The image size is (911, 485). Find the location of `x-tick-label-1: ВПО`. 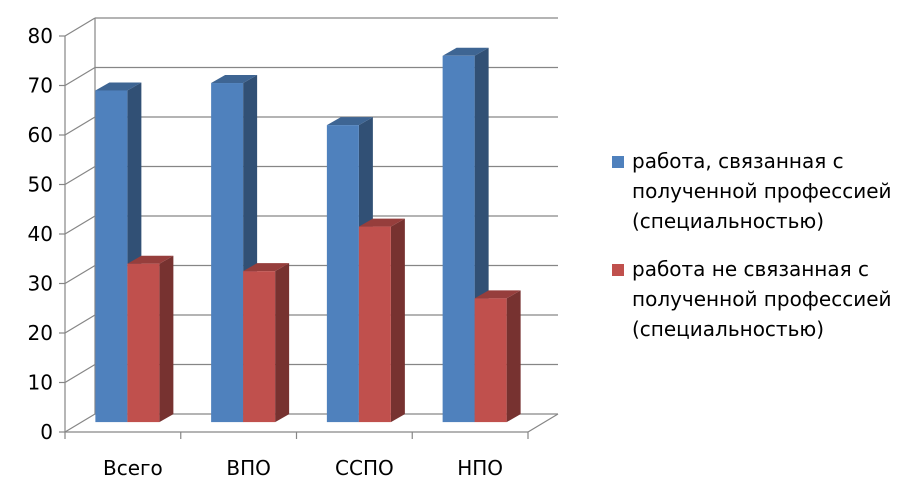

x-tick-label-1: ВПО is located at coordinates (248, 468).